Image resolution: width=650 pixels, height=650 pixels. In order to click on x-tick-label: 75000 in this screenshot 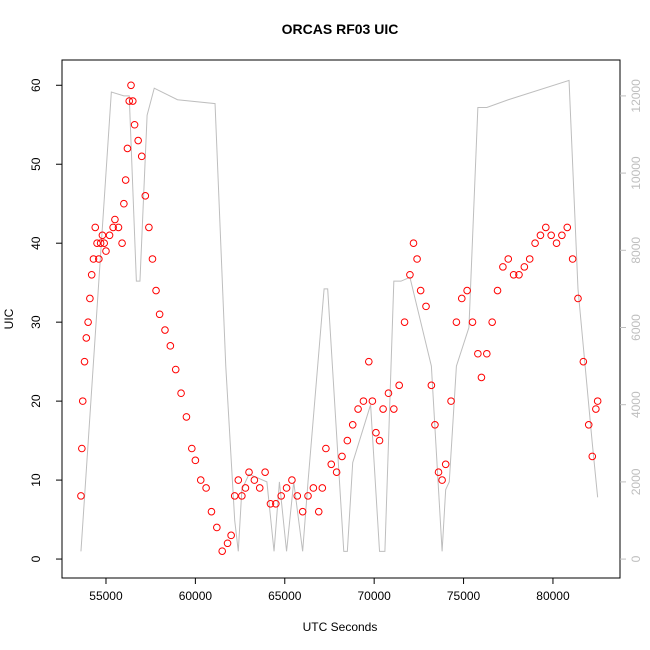, I will do `click(464, 596)`.